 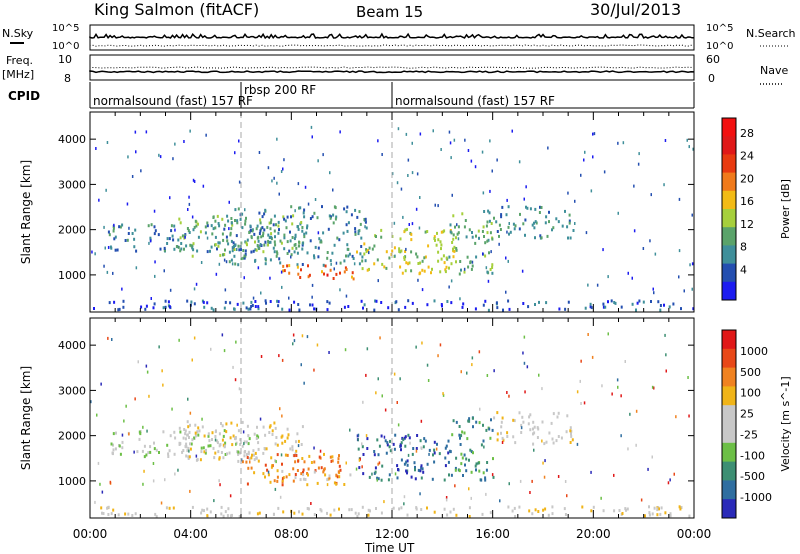 I want to click on xtick-label: 08:00, so click(x=291, y=534).